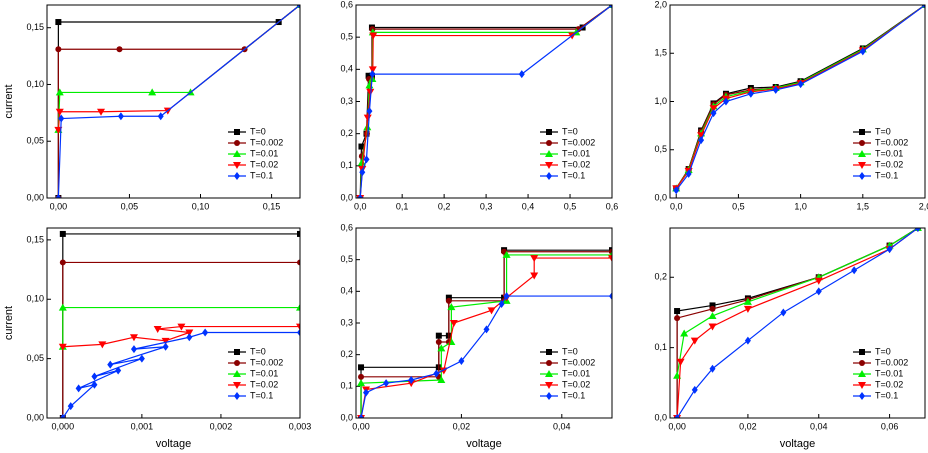  Describe the element at coordinates (660, 149) in the screenshot. I see `y-tick-label: 0,5` at that location.